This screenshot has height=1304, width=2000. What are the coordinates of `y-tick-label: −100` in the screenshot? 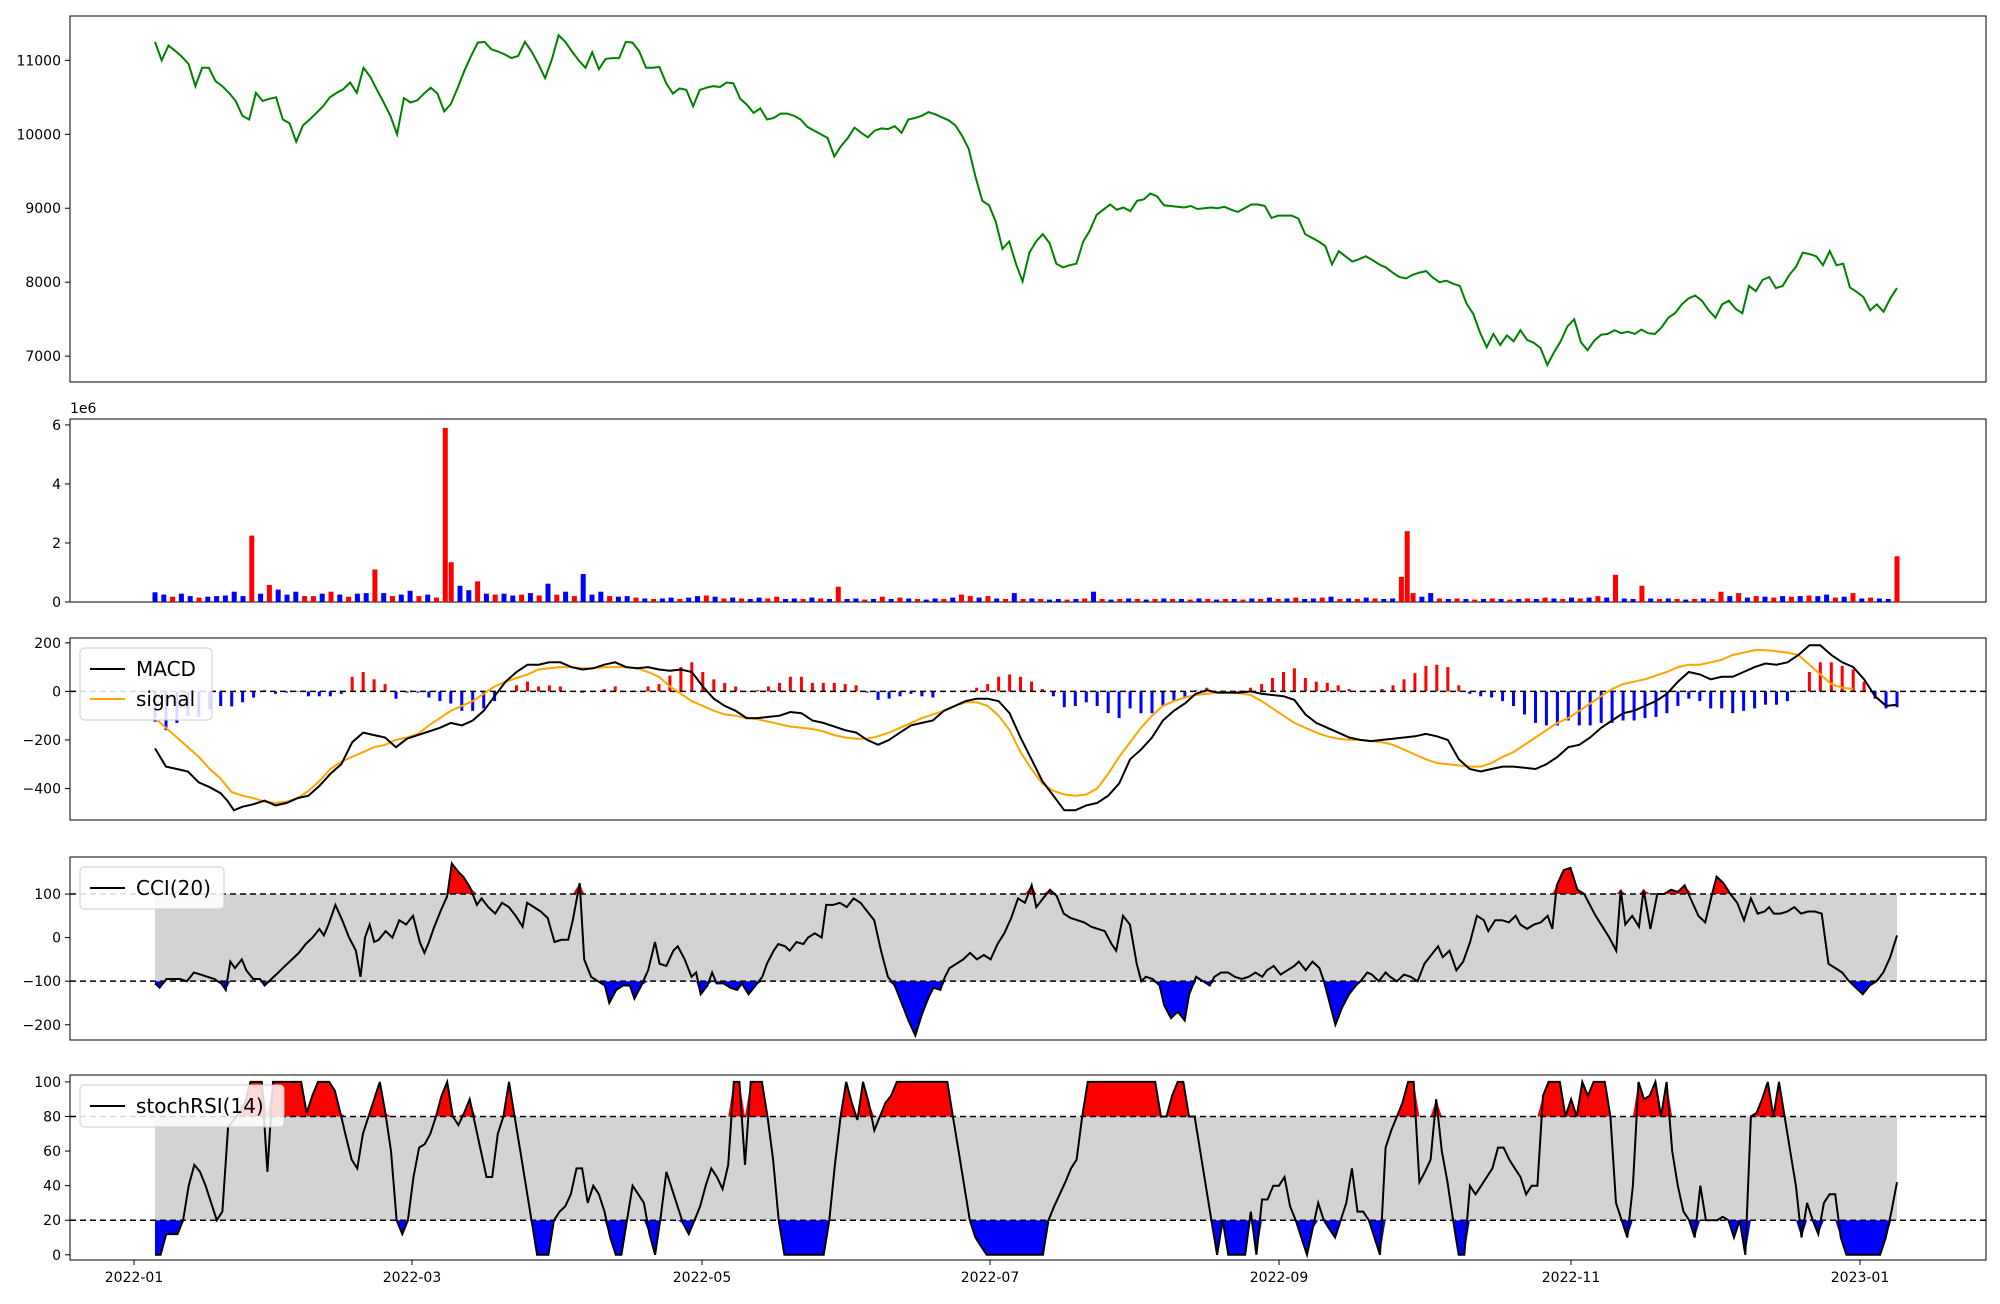 It's located at (42, 982).